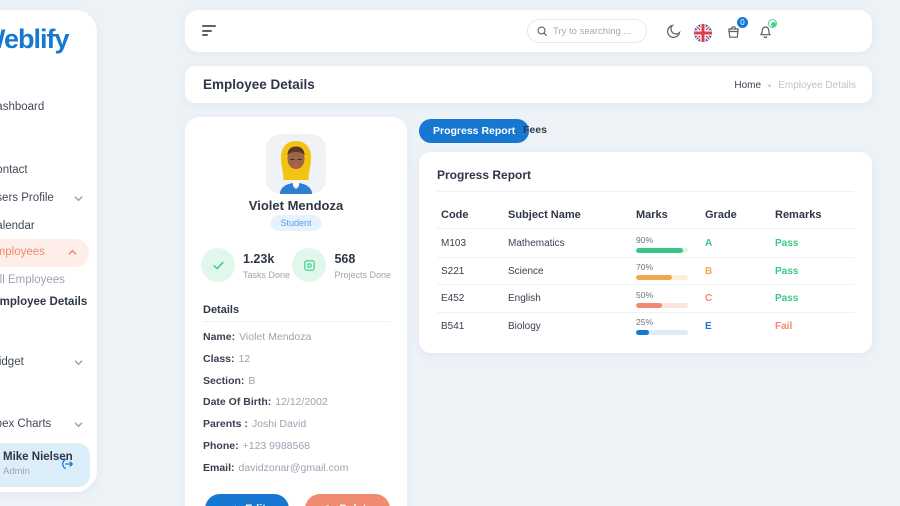 This screenshot has height=506, width=900. Describe the element at coordinates (709, 299) in the screenshot. I see `grade-value: C` at that location.